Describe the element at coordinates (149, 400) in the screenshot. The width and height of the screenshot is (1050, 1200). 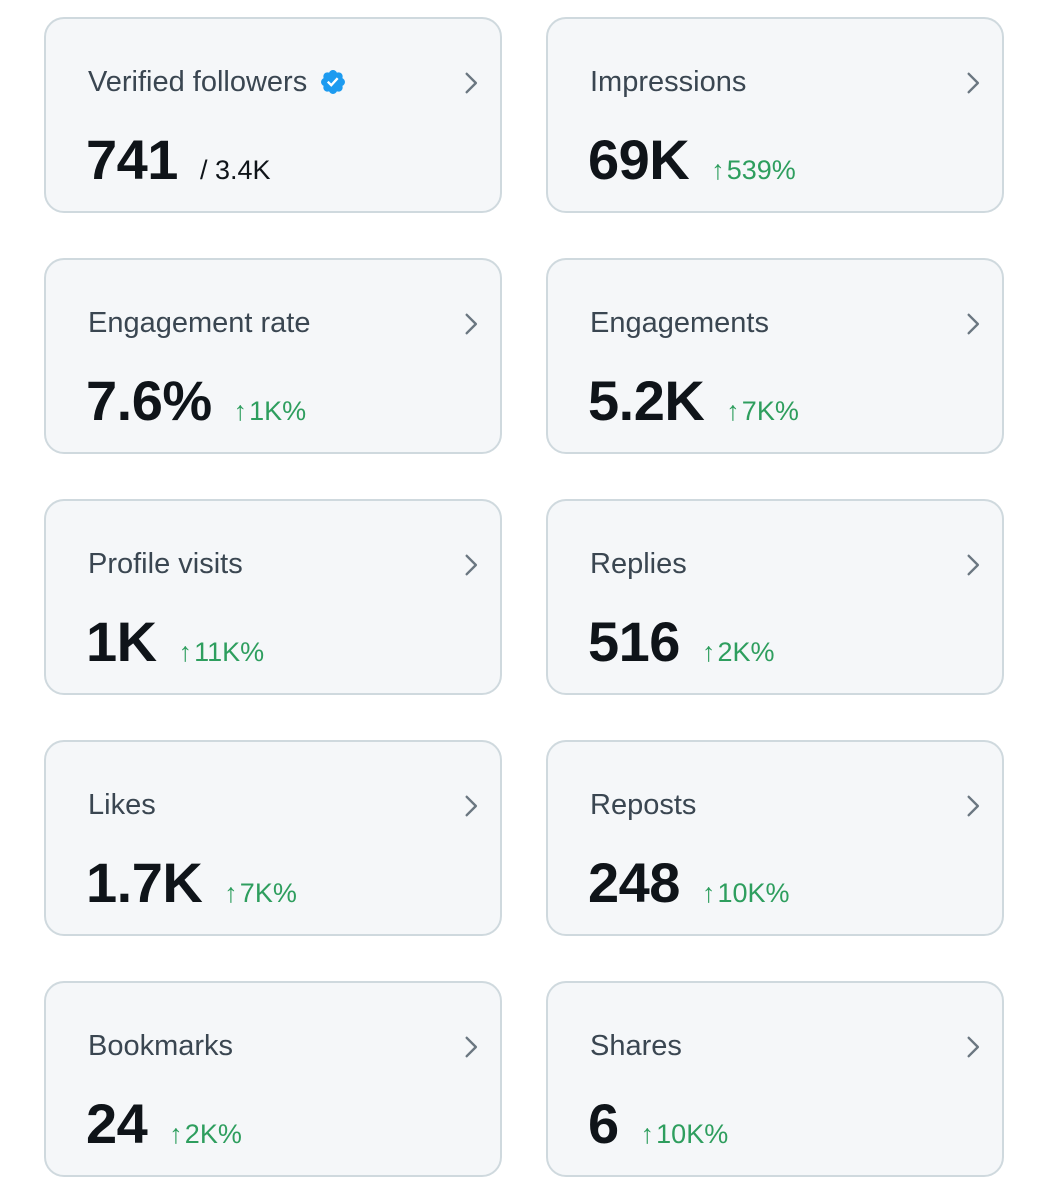
I see `stat-value: 7.6%` at that location.